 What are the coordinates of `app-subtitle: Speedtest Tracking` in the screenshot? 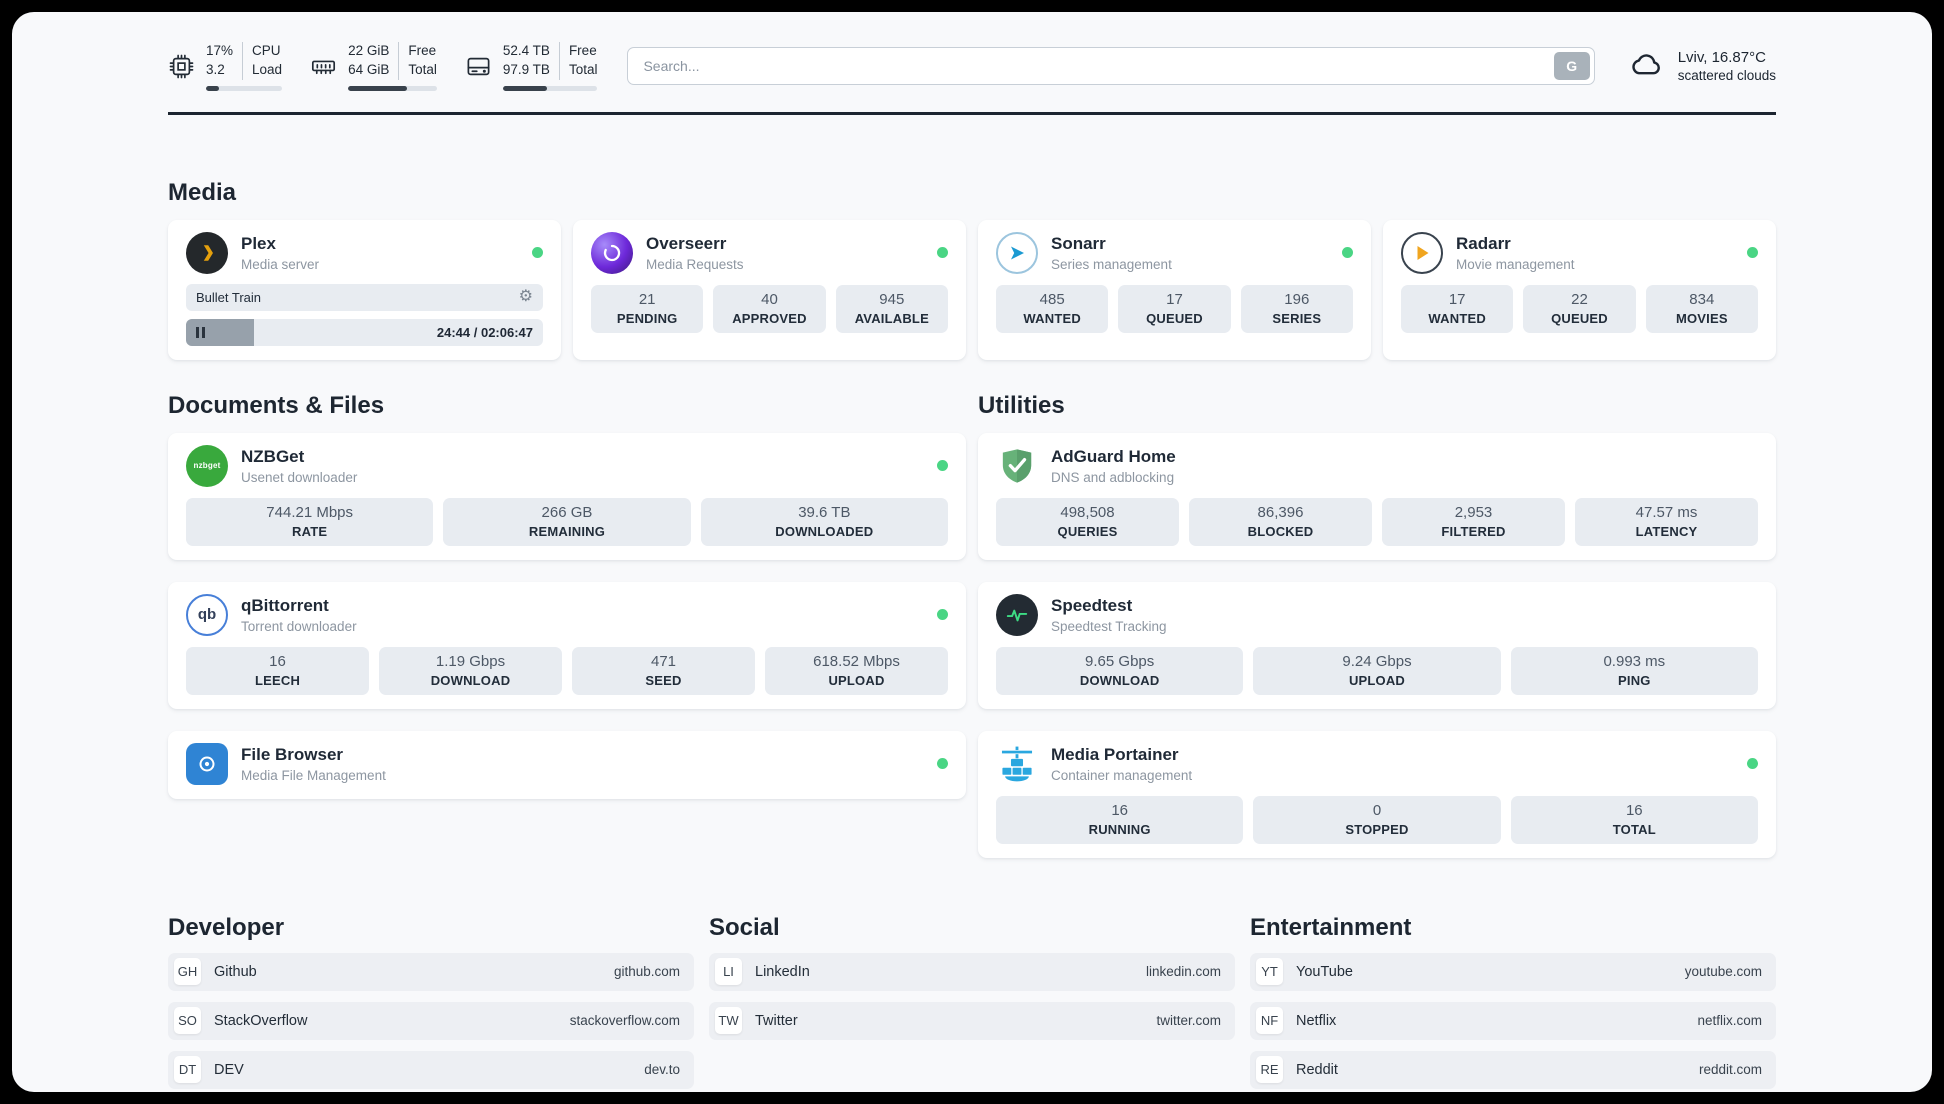 It's located at (1109, 626).